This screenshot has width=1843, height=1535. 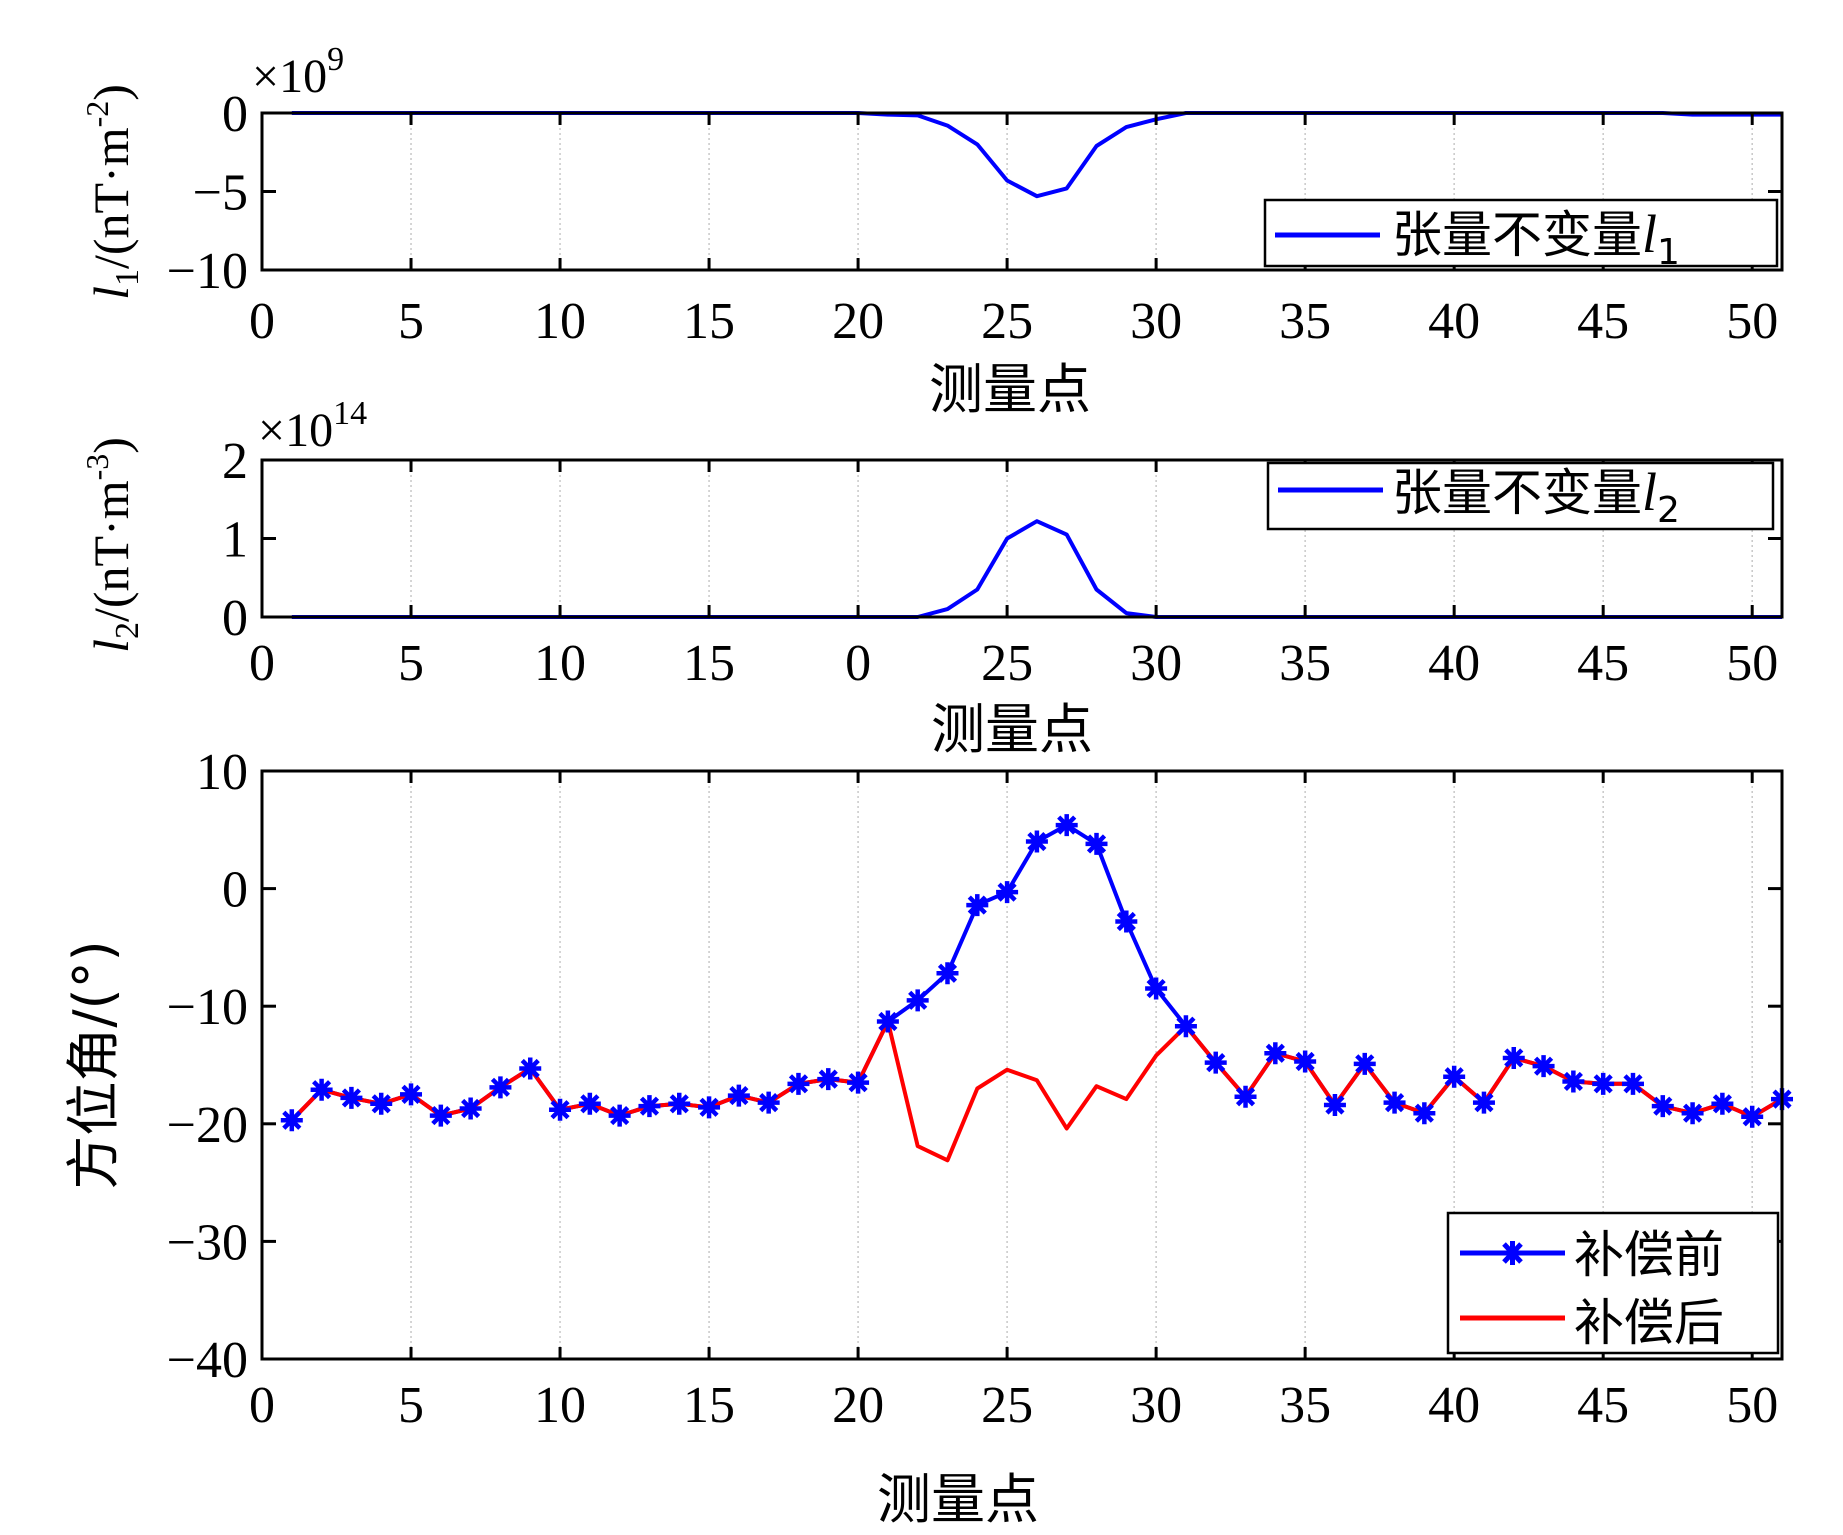 I want to click on y-tick-label: −30, so click(x=207, y=1242).